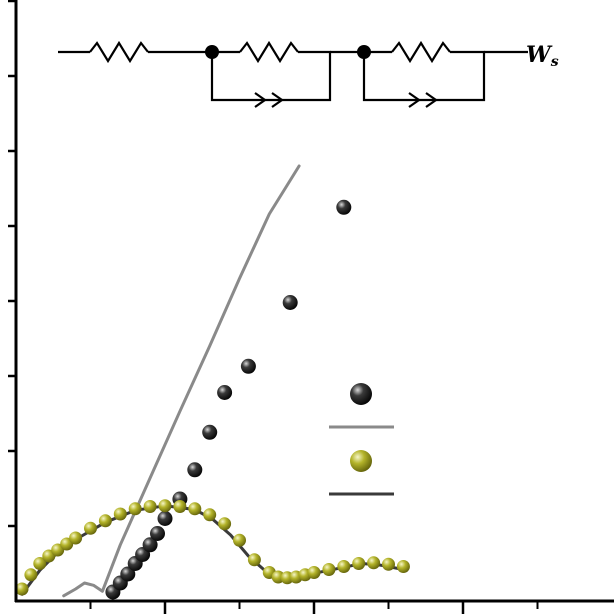 Image resolution: width=614 pixels, height=614 pixels. I want to click on legend, so click(361, 439).